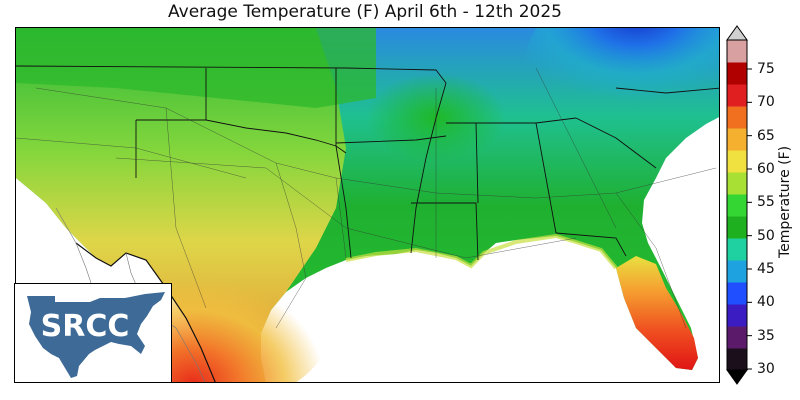 The image size is (800, 400). I want to click on appalachian-cold-area, so click(622, 78).